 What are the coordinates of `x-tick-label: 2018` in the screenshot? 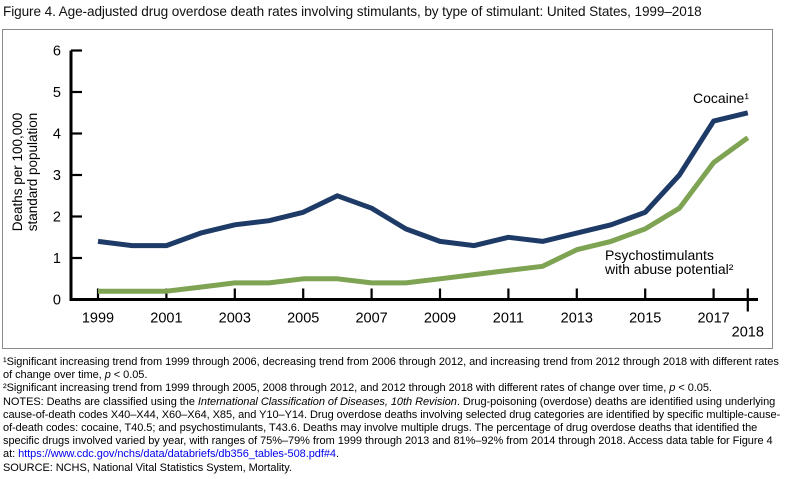 It's located at (748, 333).